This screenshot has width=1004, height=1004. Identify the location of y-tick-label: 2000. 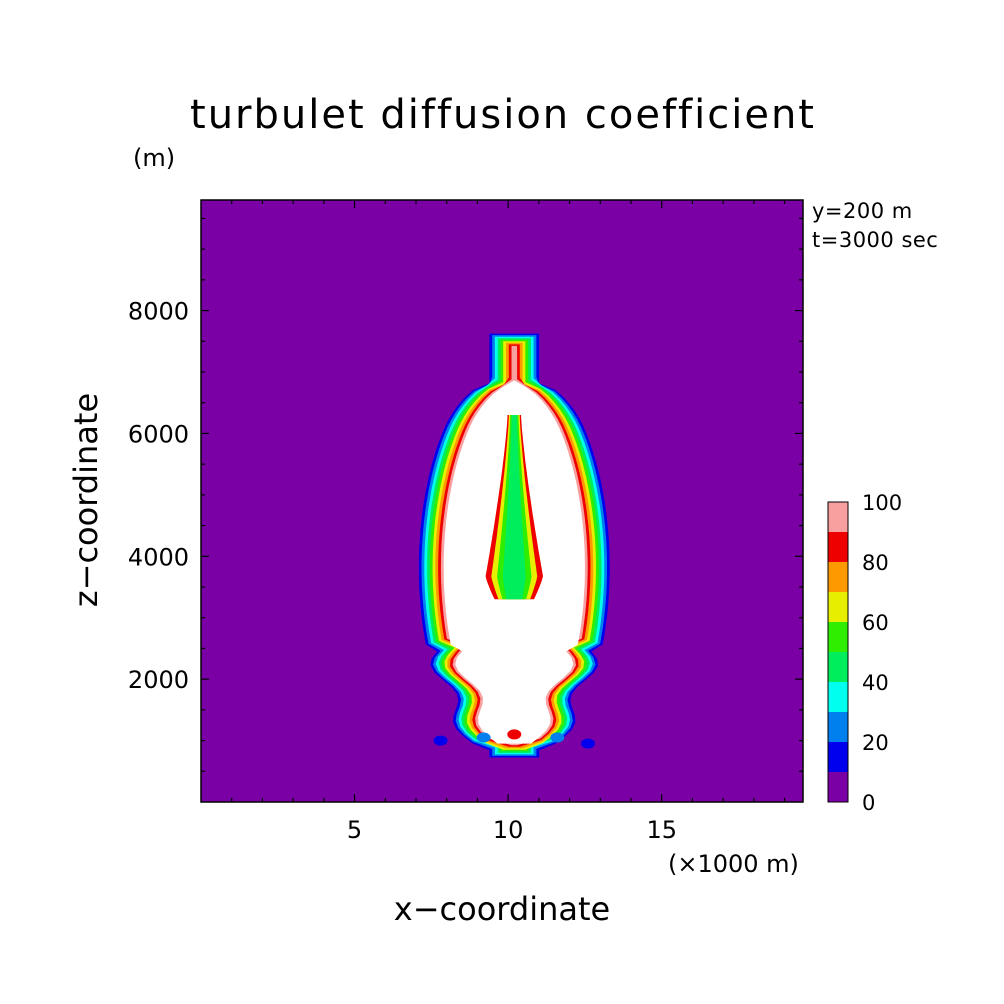
(158, 680).